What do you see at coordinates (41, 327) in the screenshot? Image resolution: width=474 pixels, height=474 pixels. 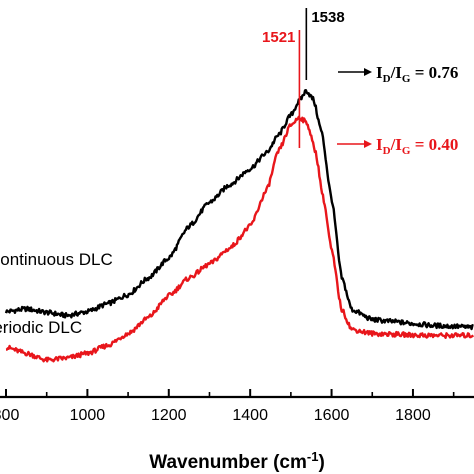 I see `series-label-periodic: Periodic DLC` at bounding box center [41, 327].